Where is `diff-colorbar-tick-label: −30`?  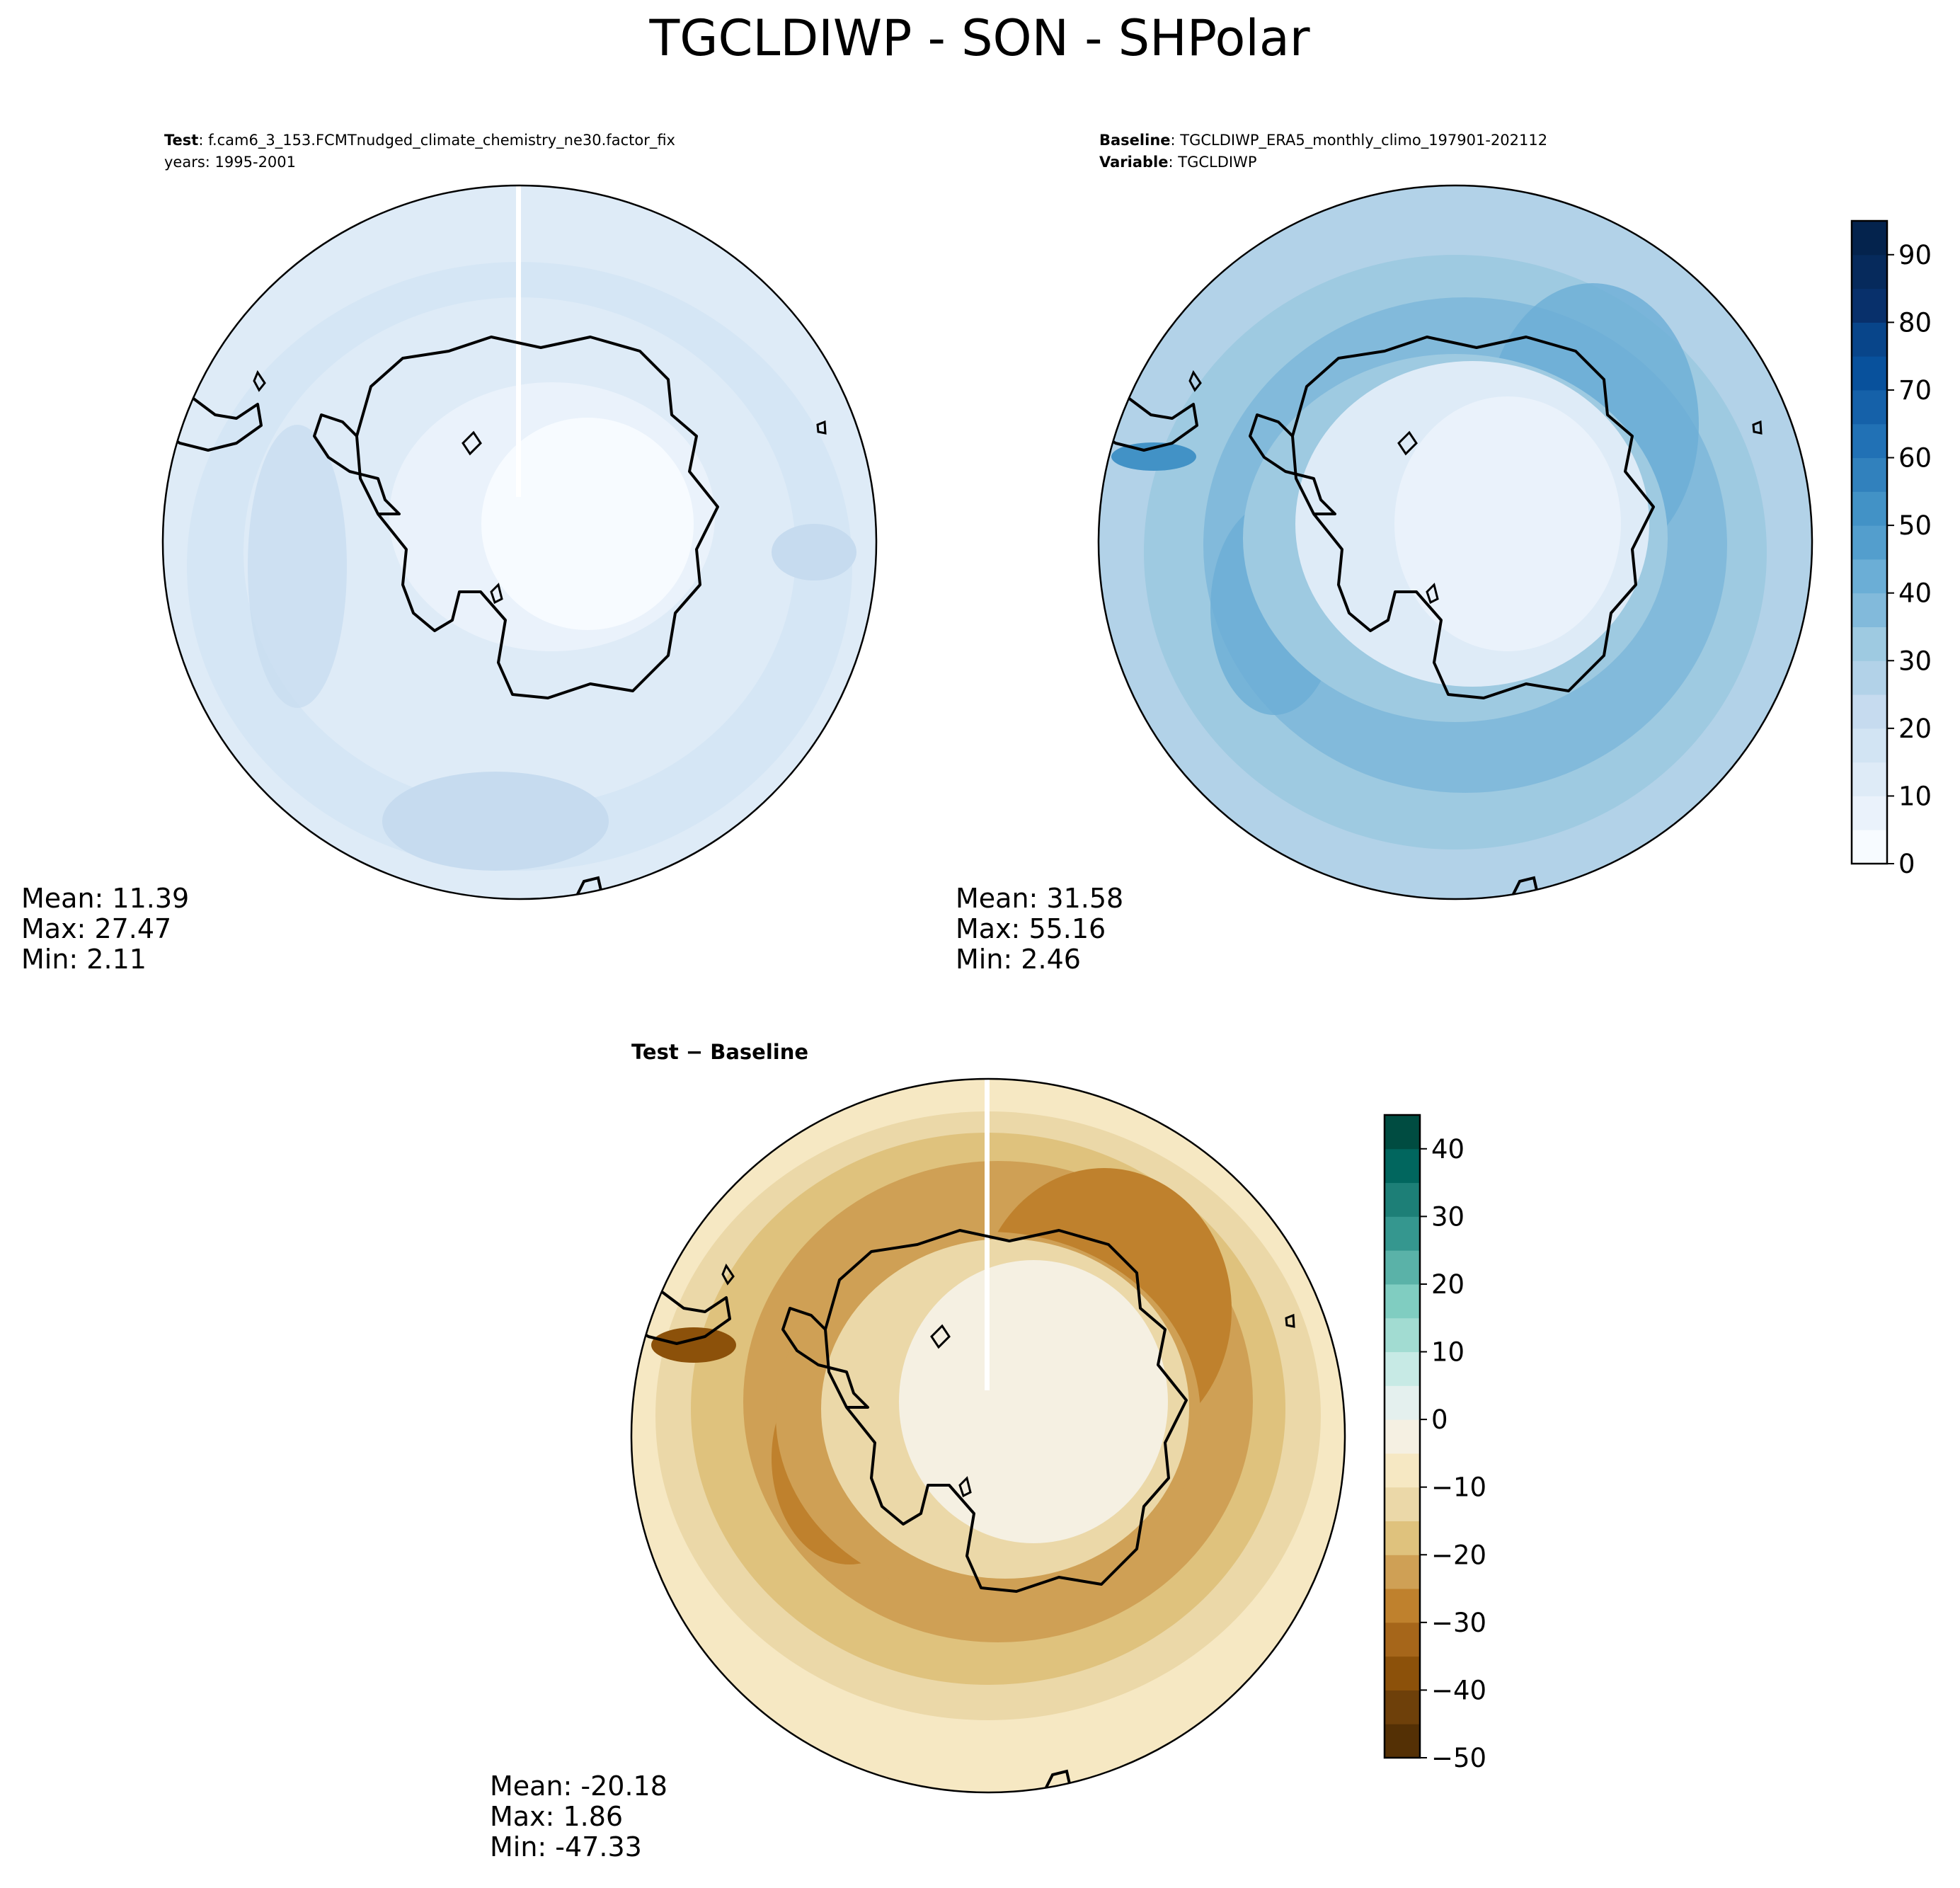
diff-colorbar-tick-label: −30 is located at coordinates (1458, 1623).